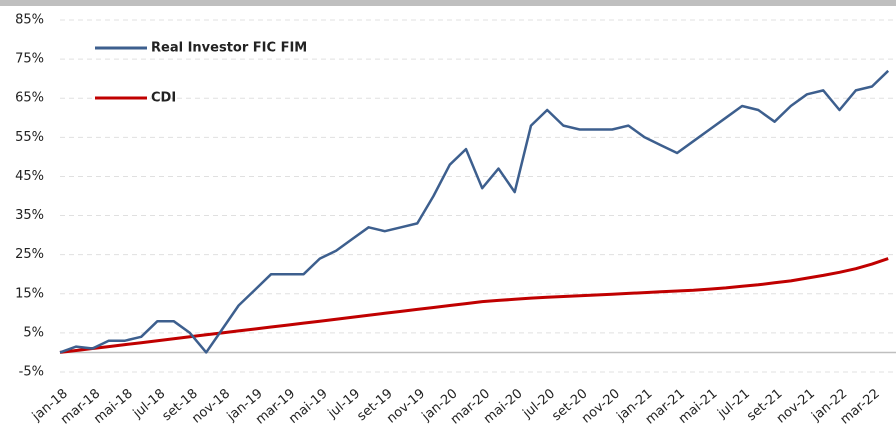  I want to click on y-tick-label: 15%, so click(29, 293).